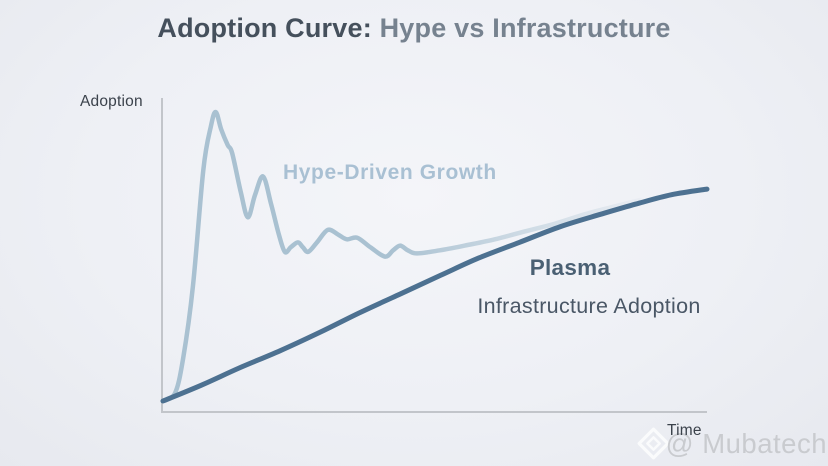 The image size is (828, 466). Describe the element at coordinates (684, 430) in the screenshot. I see `x-axis-label: Time` at that location.